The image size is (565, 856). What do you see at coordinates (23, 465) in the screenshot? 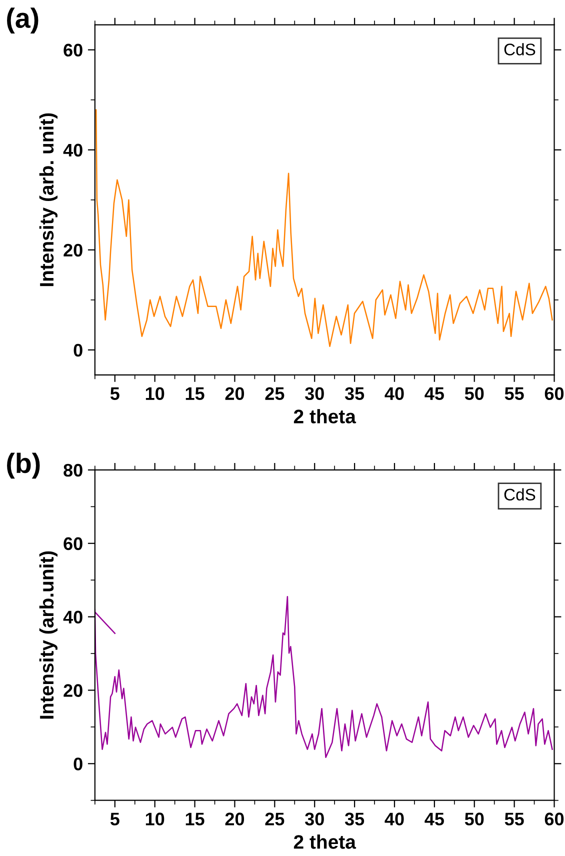
I see `text: (b)` at bounding box center [23, 465].